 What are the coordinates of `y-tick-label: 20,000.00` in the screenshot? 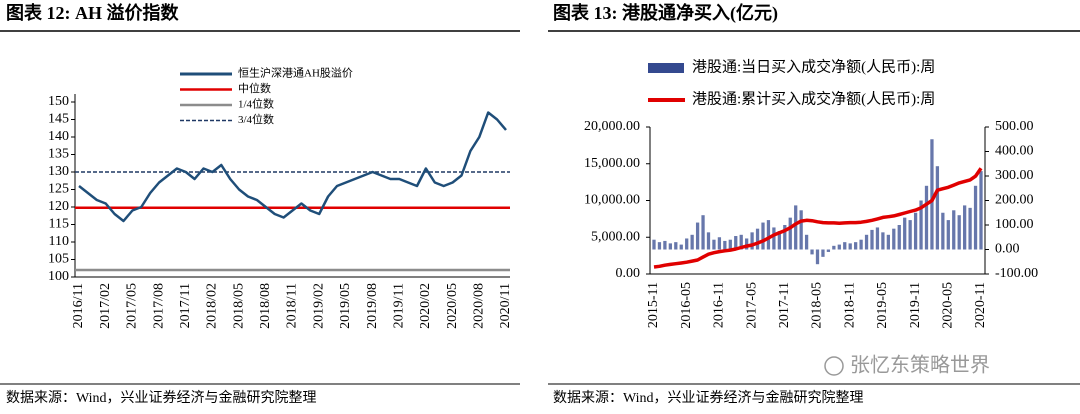 It's located at (612, 126).